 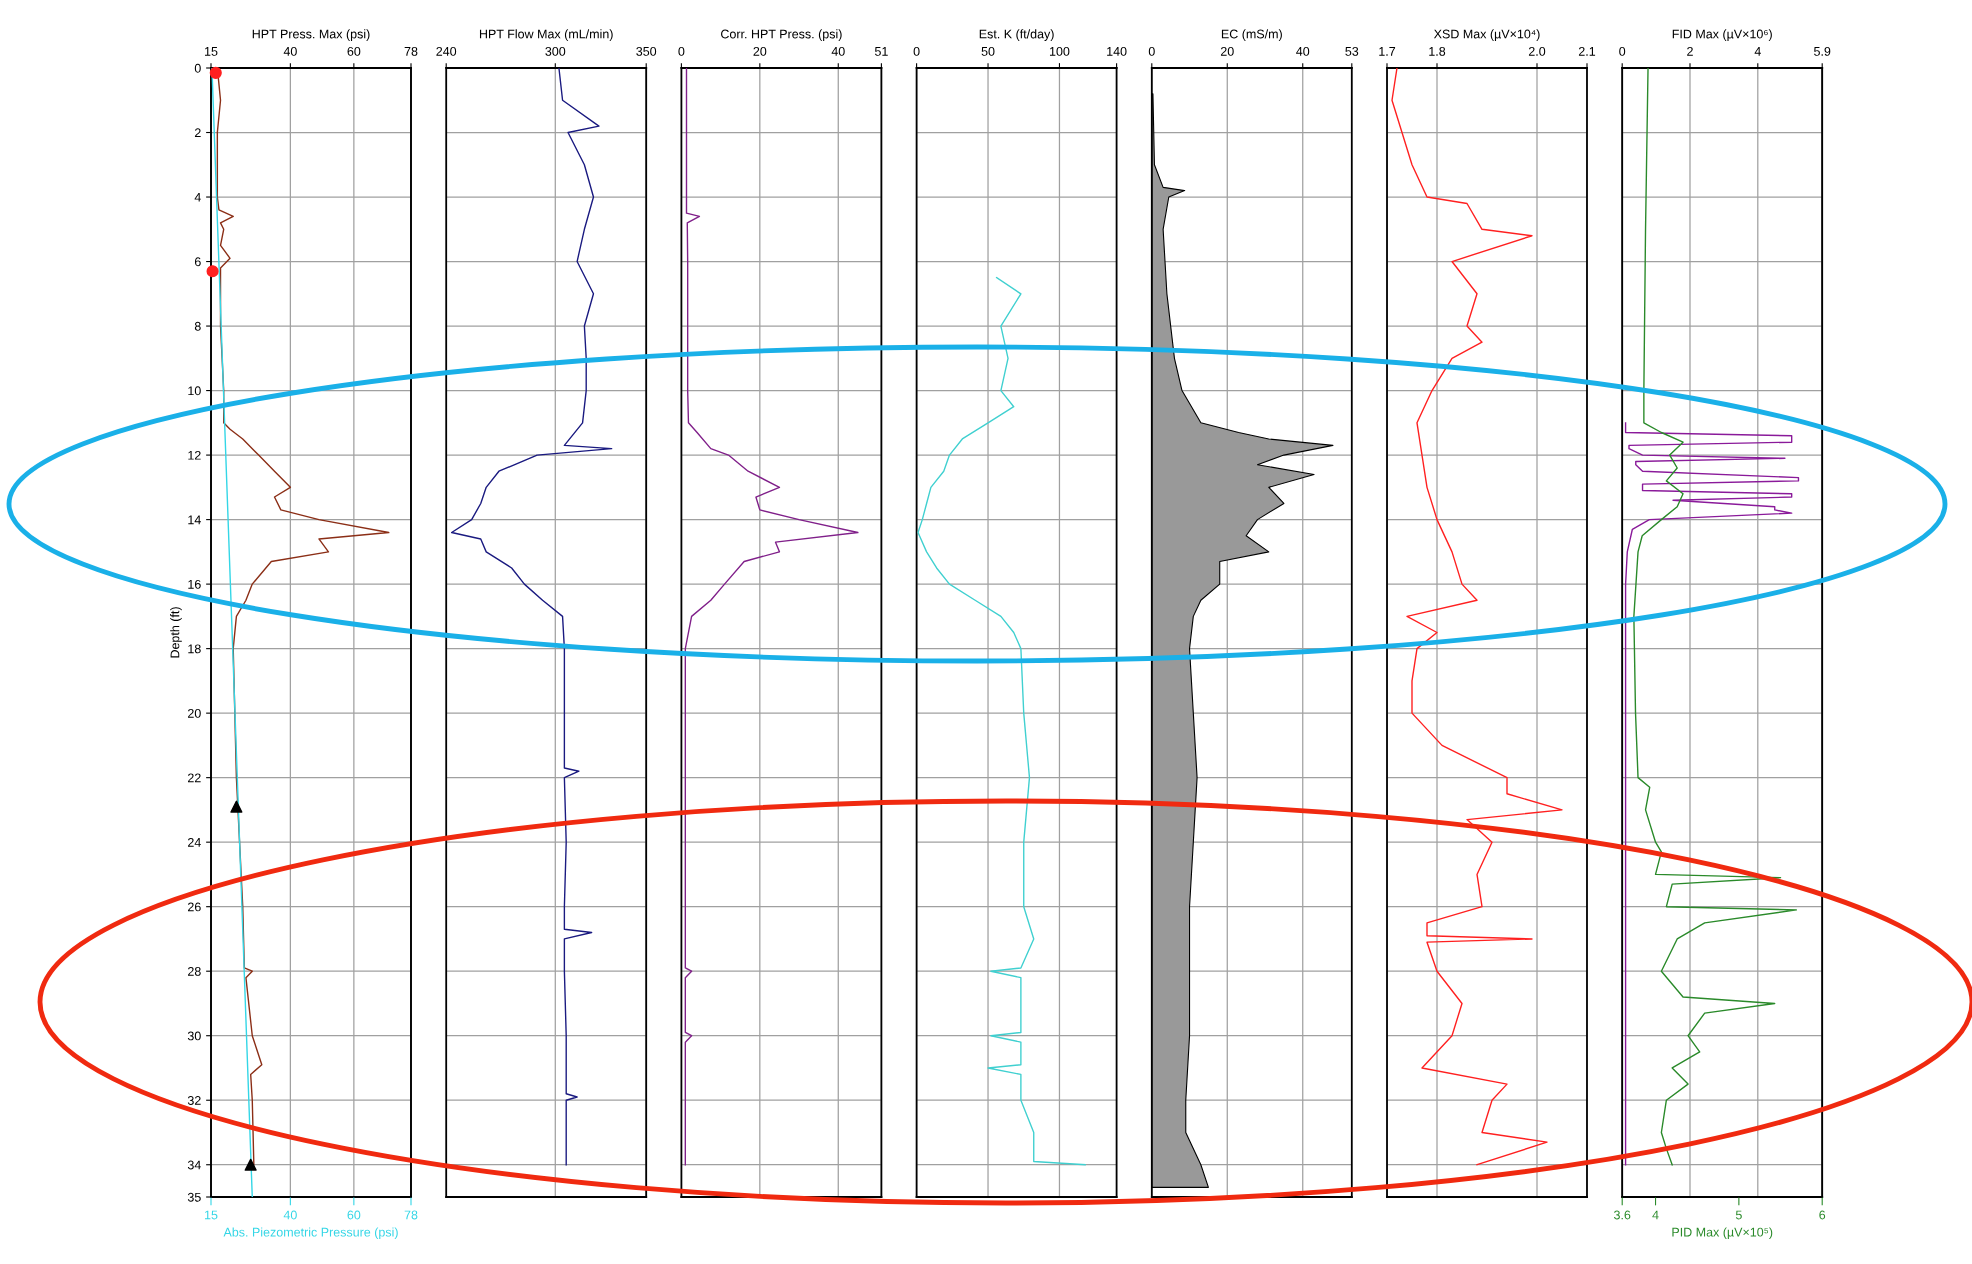 What do you see at coordinates (211, 1215) in the screenshot?
I see `x2-tick-label: 15` at bounding box center [211, 1215].